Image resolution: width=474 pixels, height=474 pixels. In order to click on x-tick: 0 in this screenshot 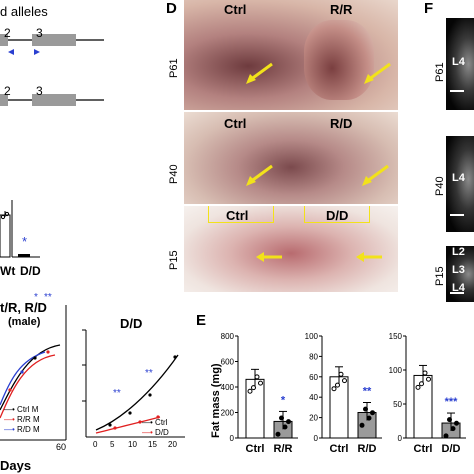, I will do `click(95, 444)`.